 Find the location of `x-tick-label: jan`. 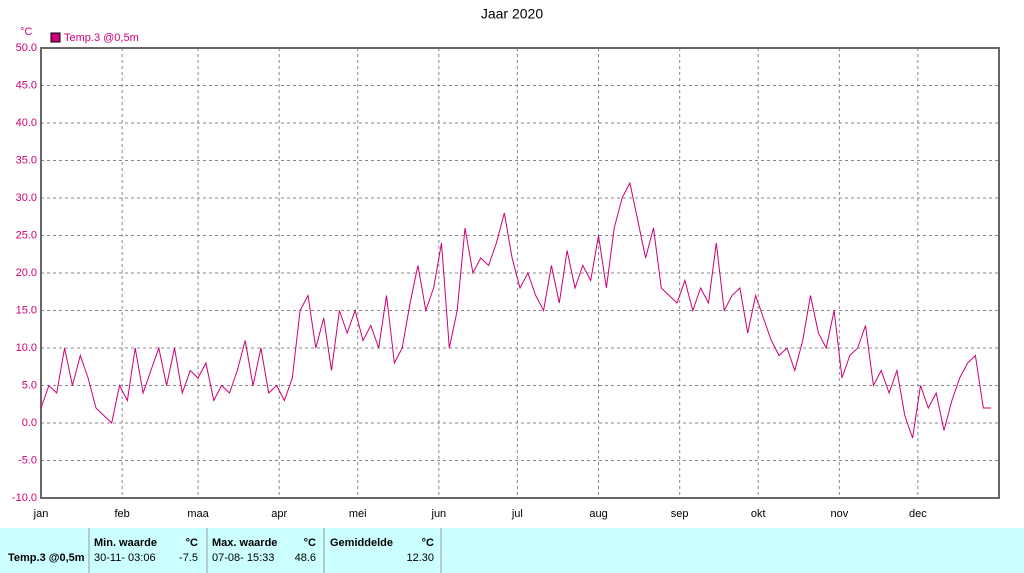

x-tick-label: jan is located at coordinates (41, 514).